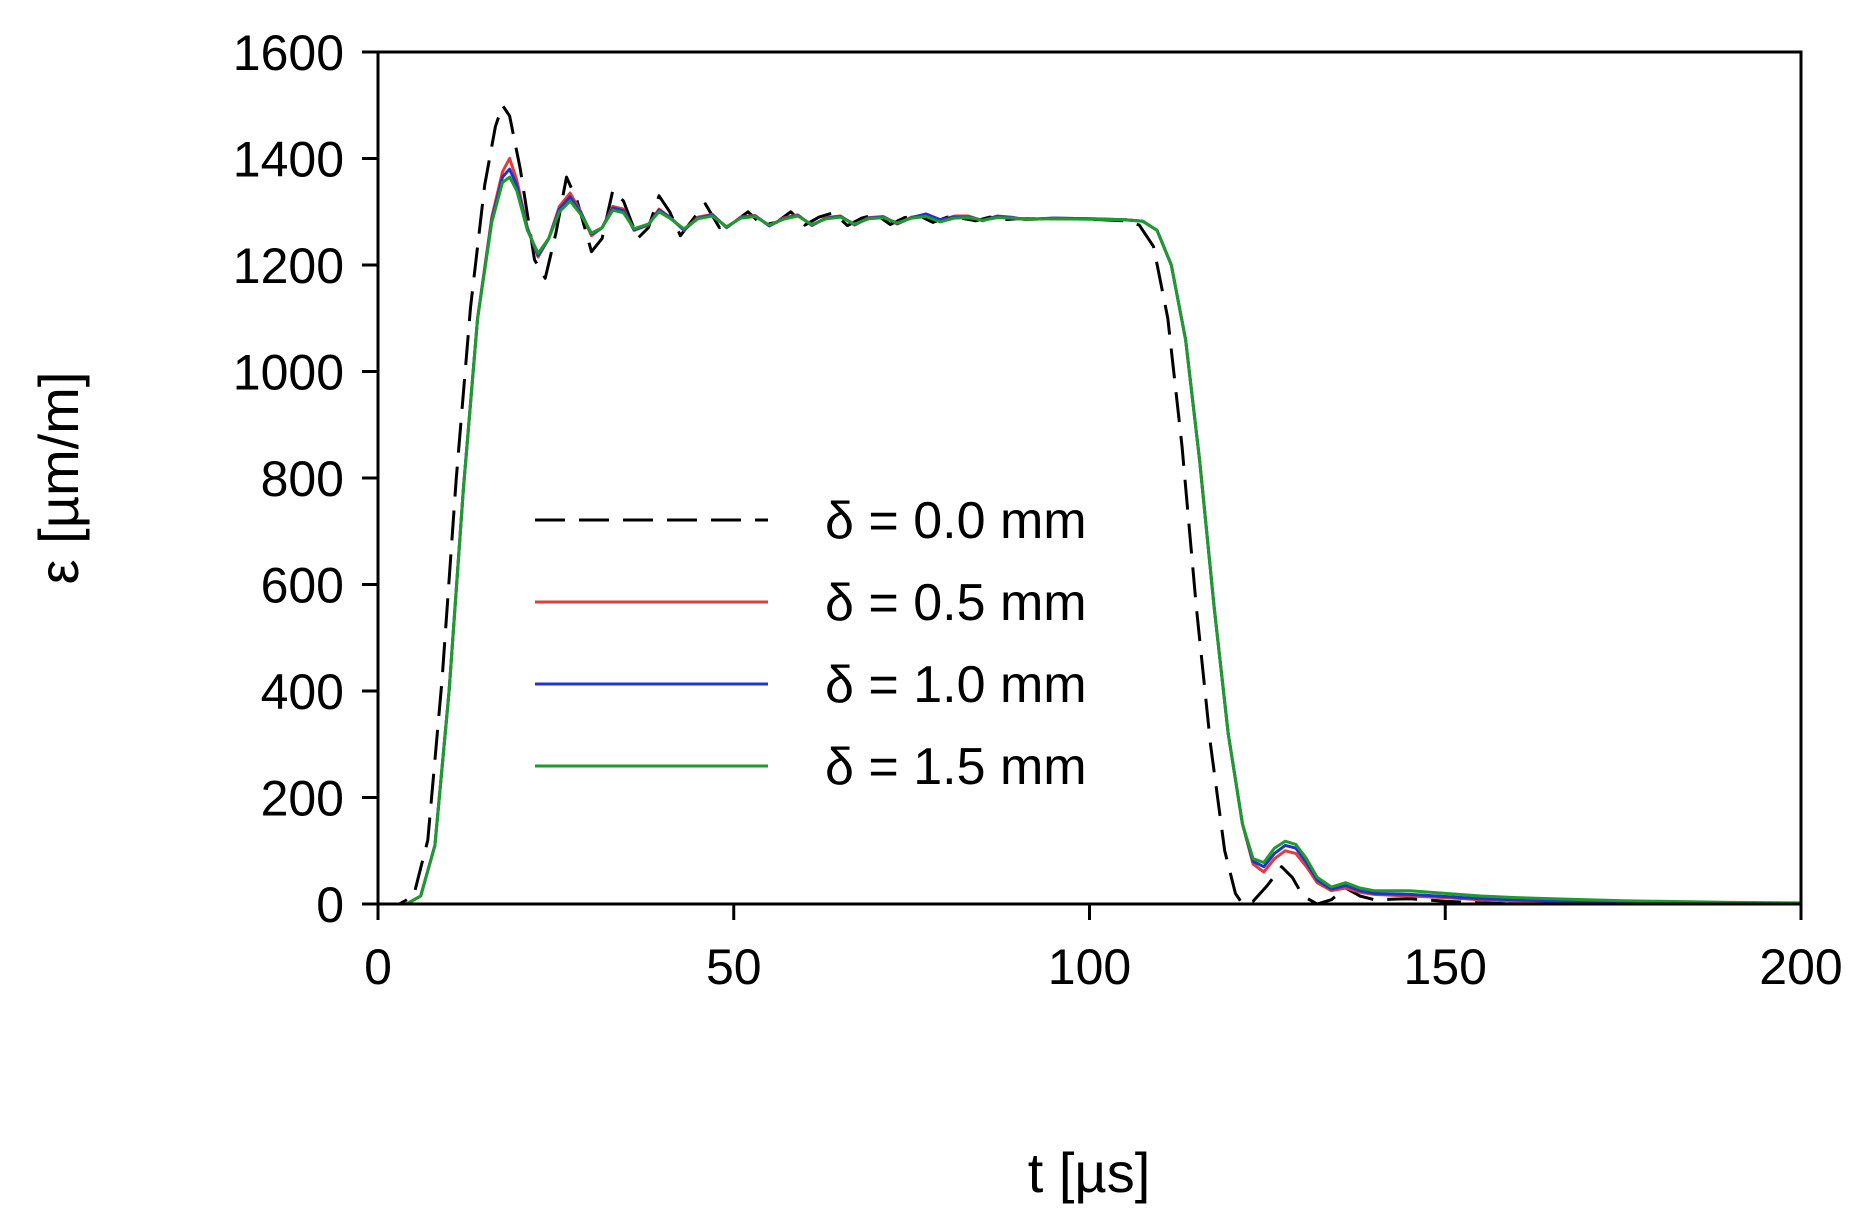 The width and height of the screenshot is (1869, 1223). What do you see at coordinates (302, 692) in the screenshot?
I see `y-tick-label-2: 400` at bounding box center [302, 692].